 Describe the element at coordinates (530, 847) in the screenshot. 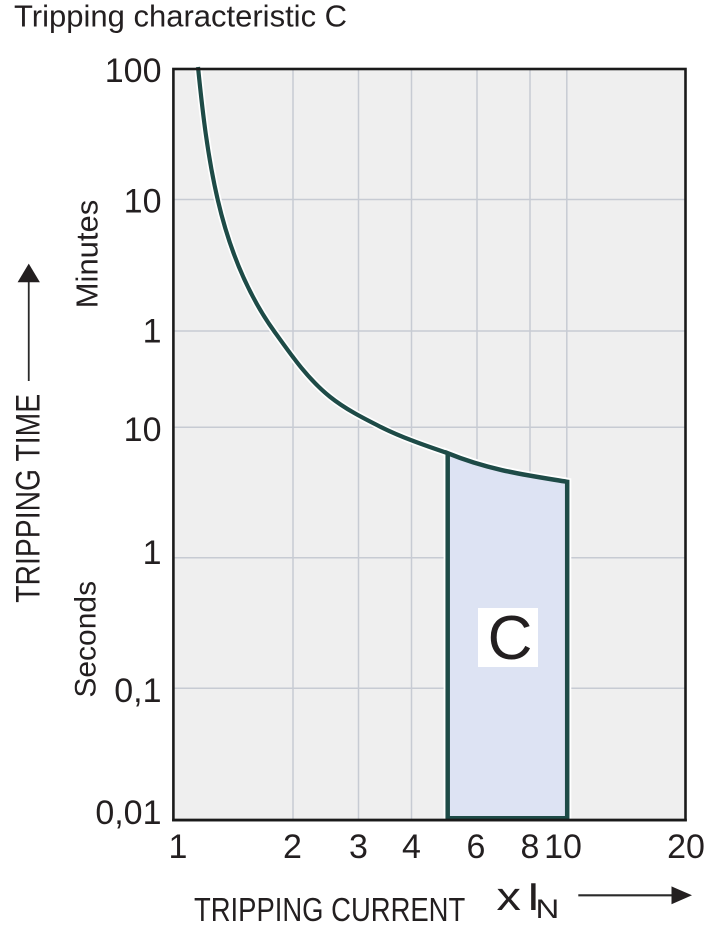

I see `svg-text: 8` at that location.